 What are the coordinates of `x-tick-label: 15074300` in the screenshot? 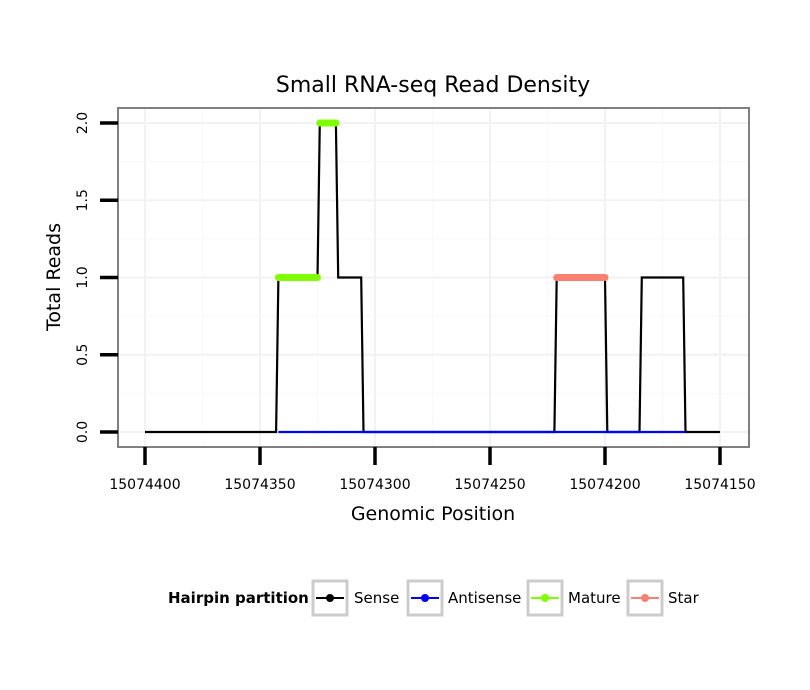 It's located at (374, 485).